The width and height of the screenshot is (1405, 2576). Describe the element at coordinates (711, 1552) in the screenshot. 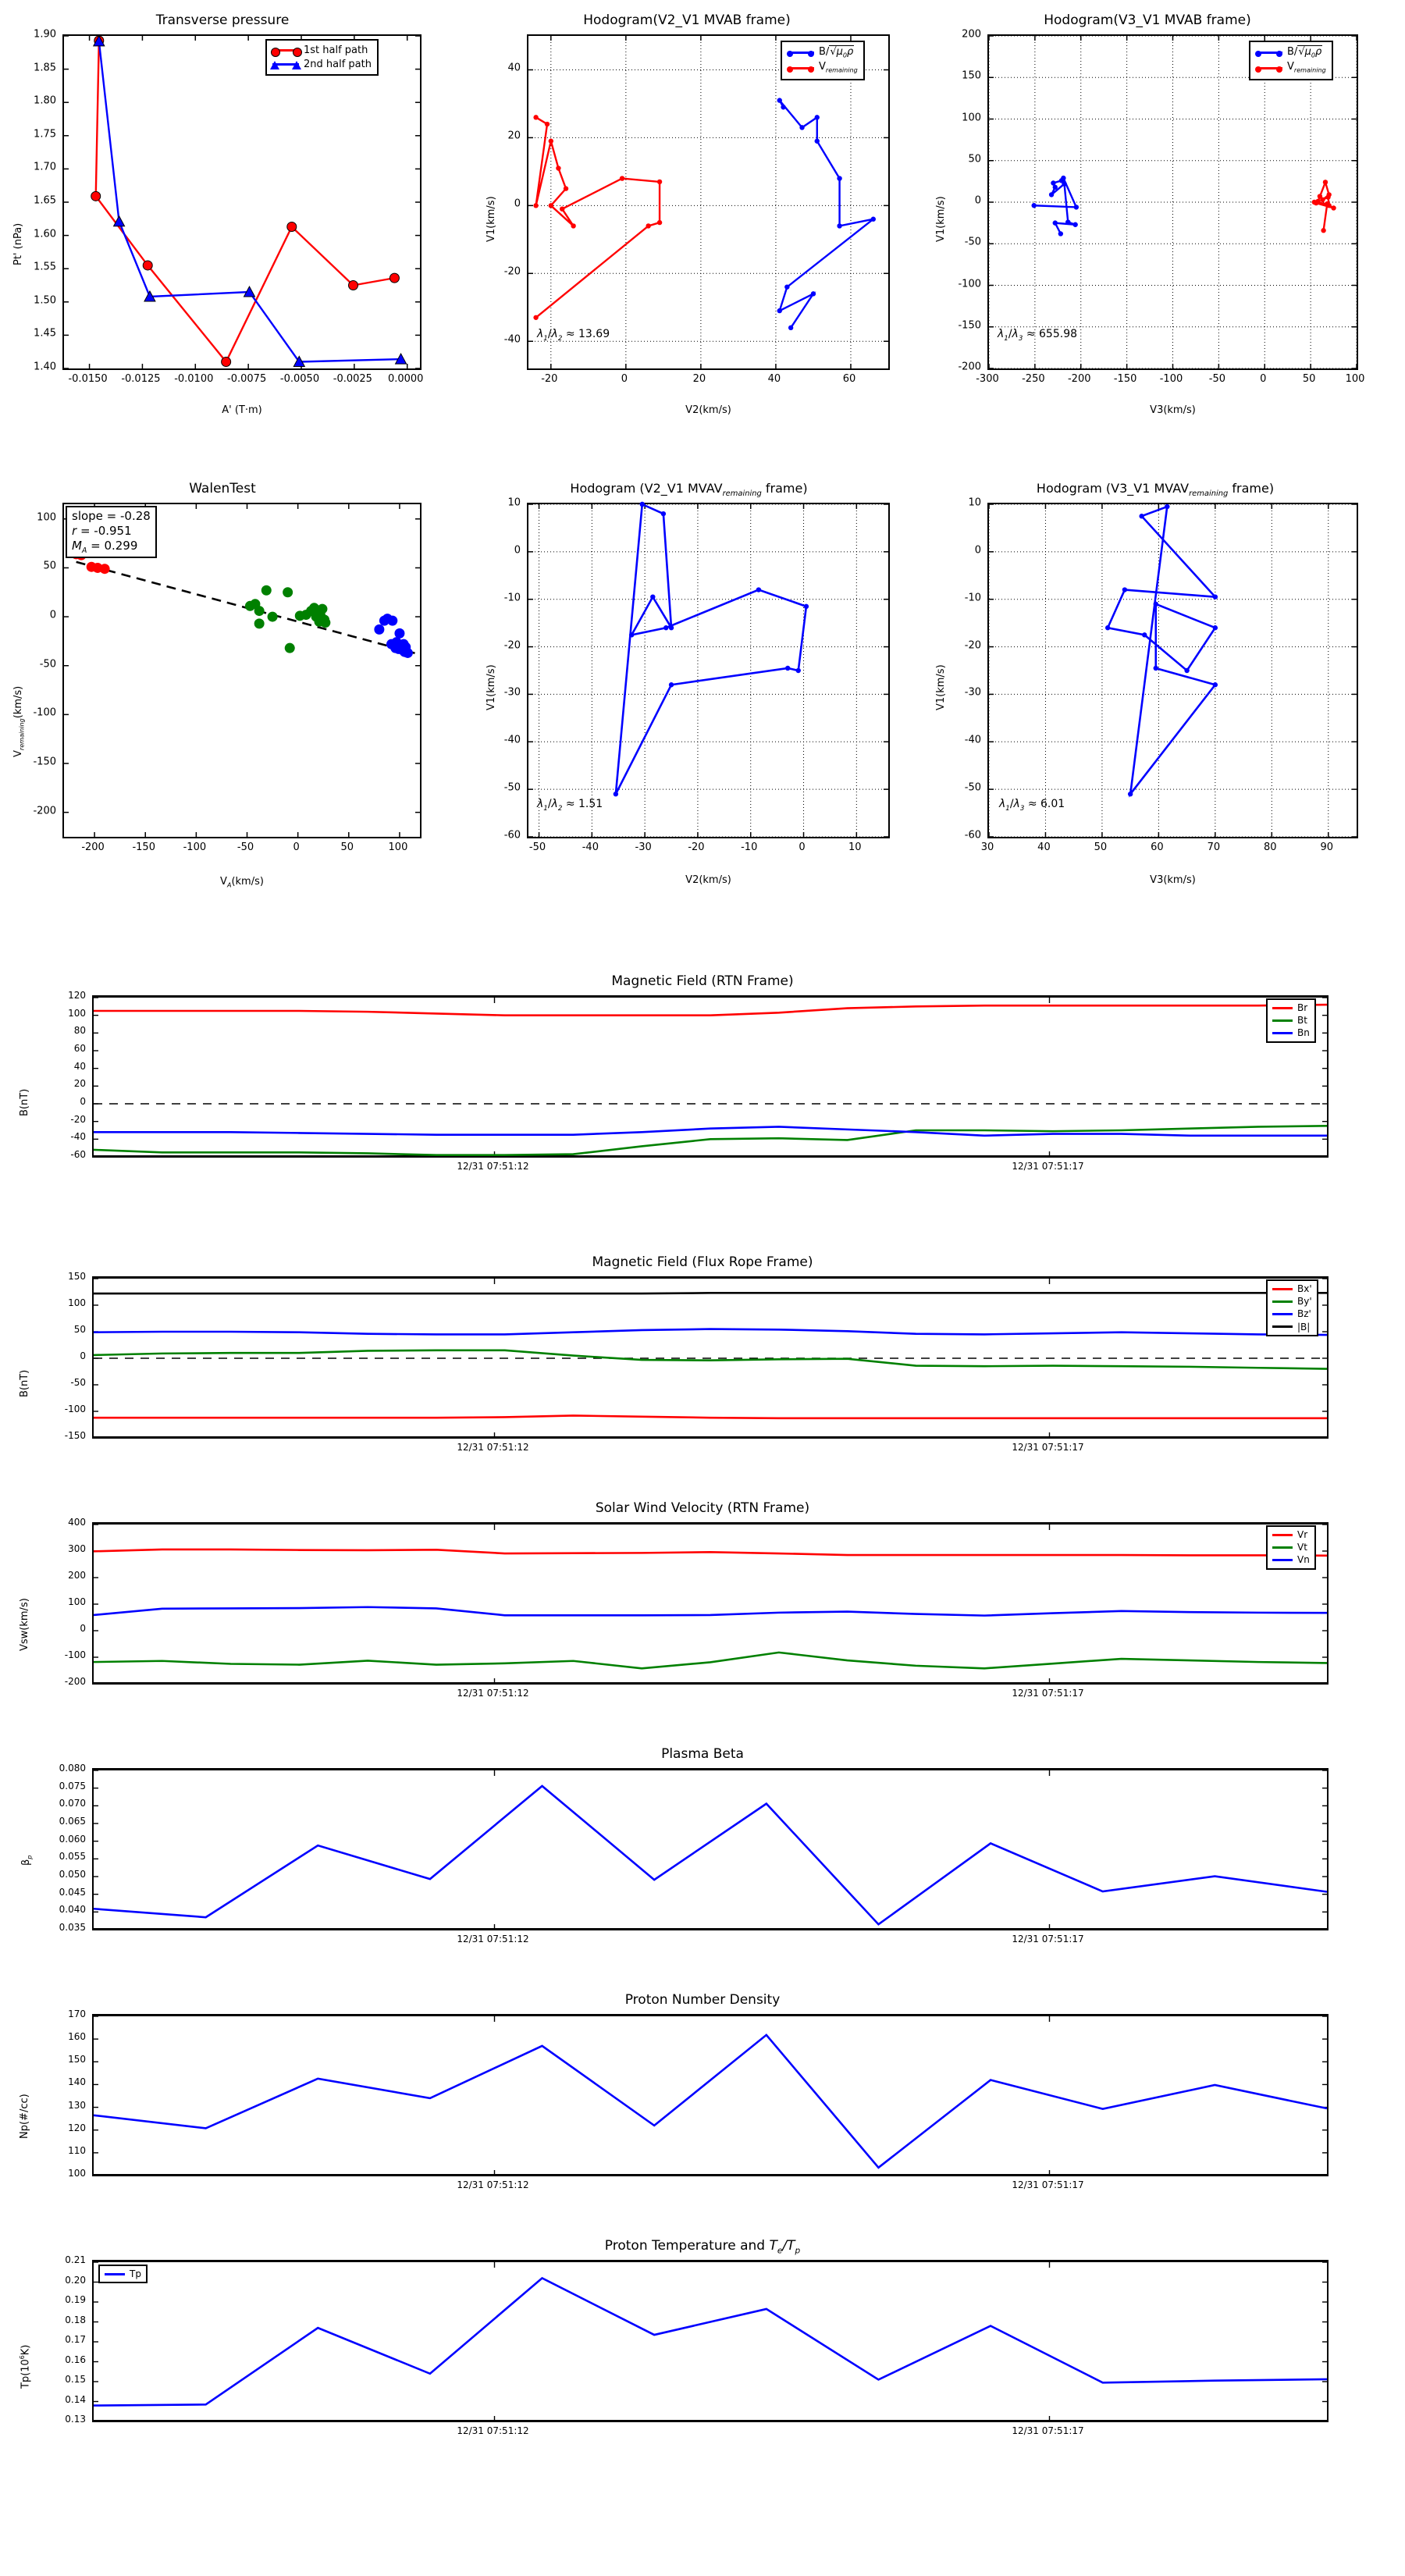

I see `series-vr` at that location.